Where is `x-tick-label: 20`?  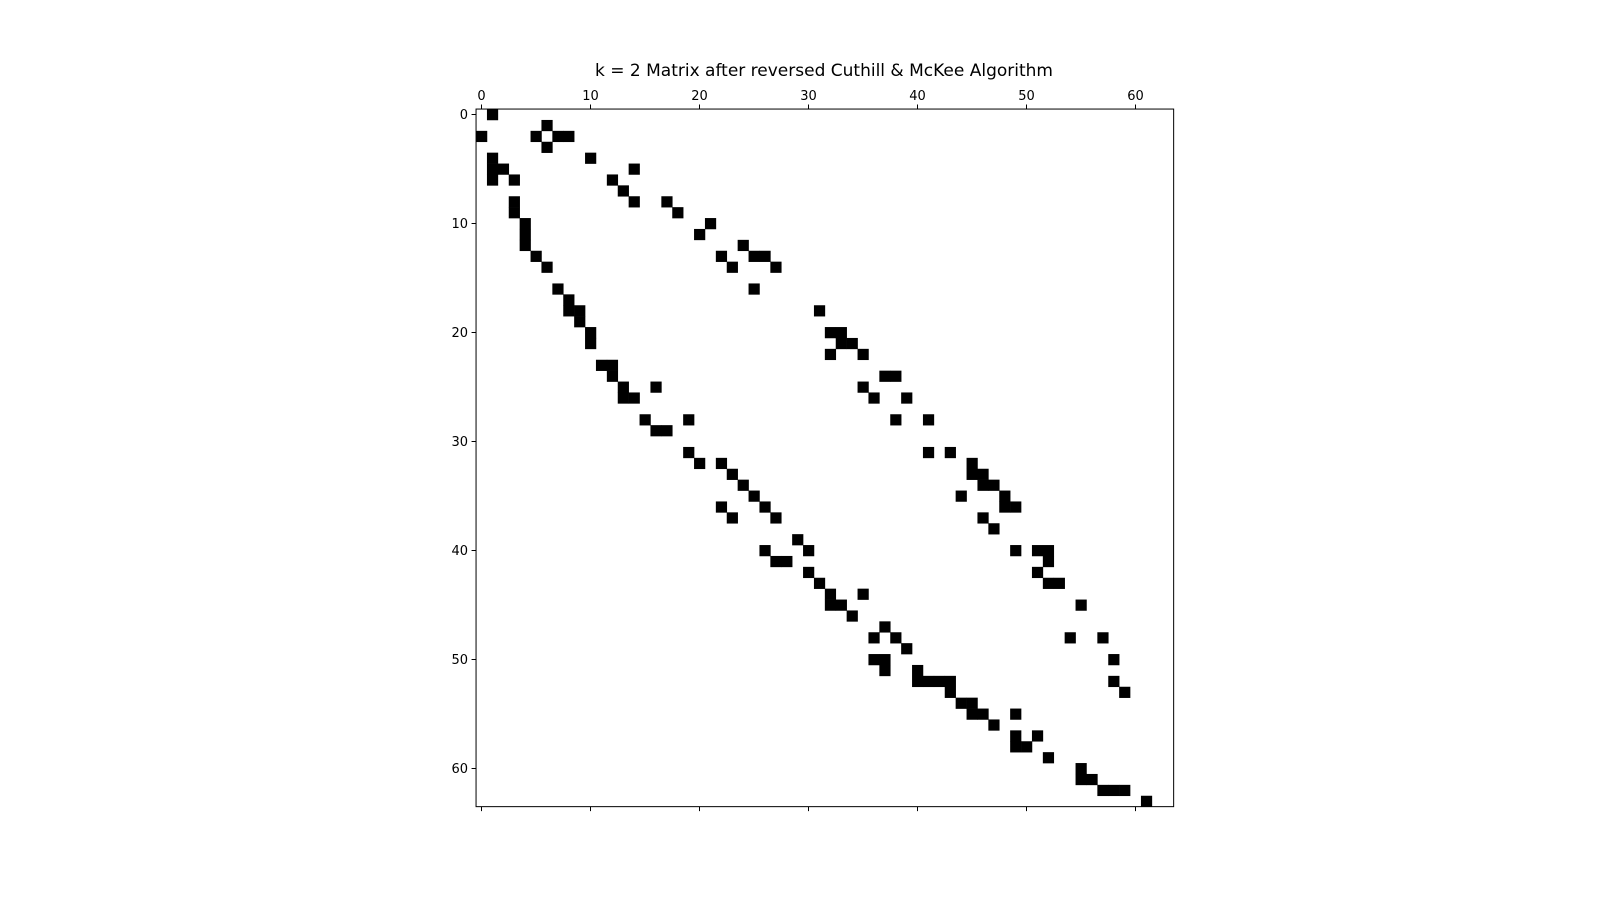 x-tick-label: 20 is located at coordinates (699, 96).